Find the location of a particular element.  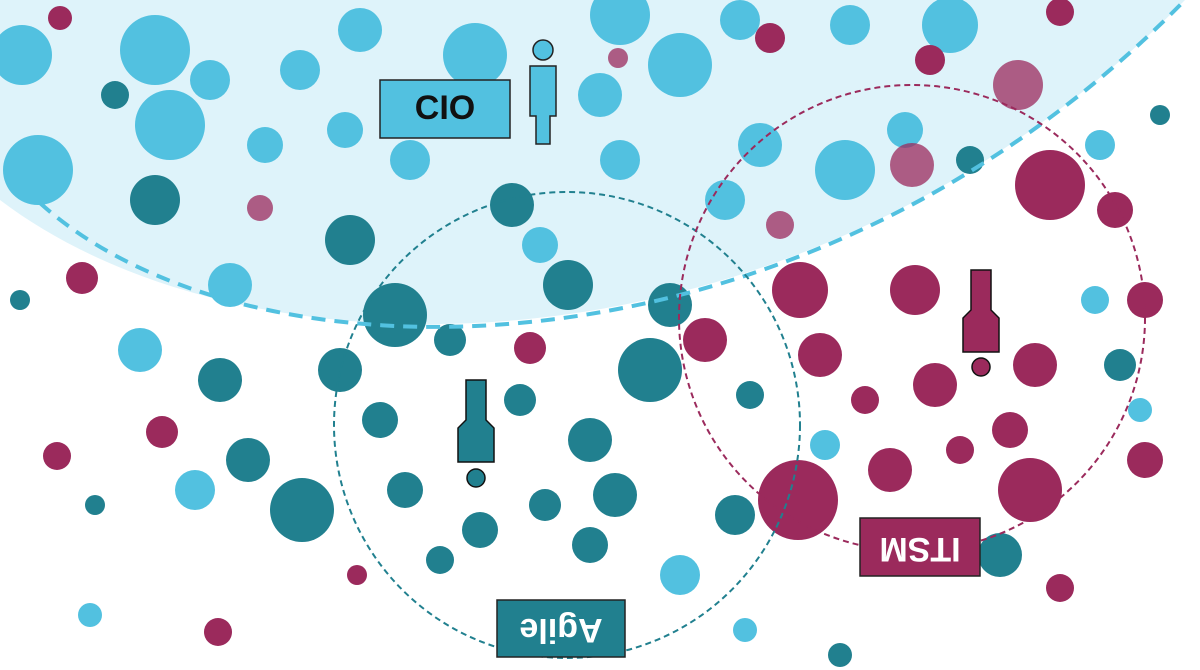

cio-box is located at coordinates (445, 109).